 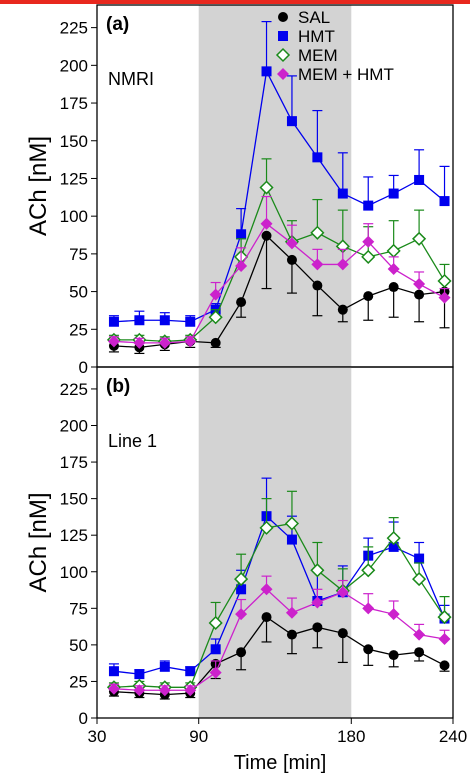 I want to click on shaded-region, so click(x=275, y=542).